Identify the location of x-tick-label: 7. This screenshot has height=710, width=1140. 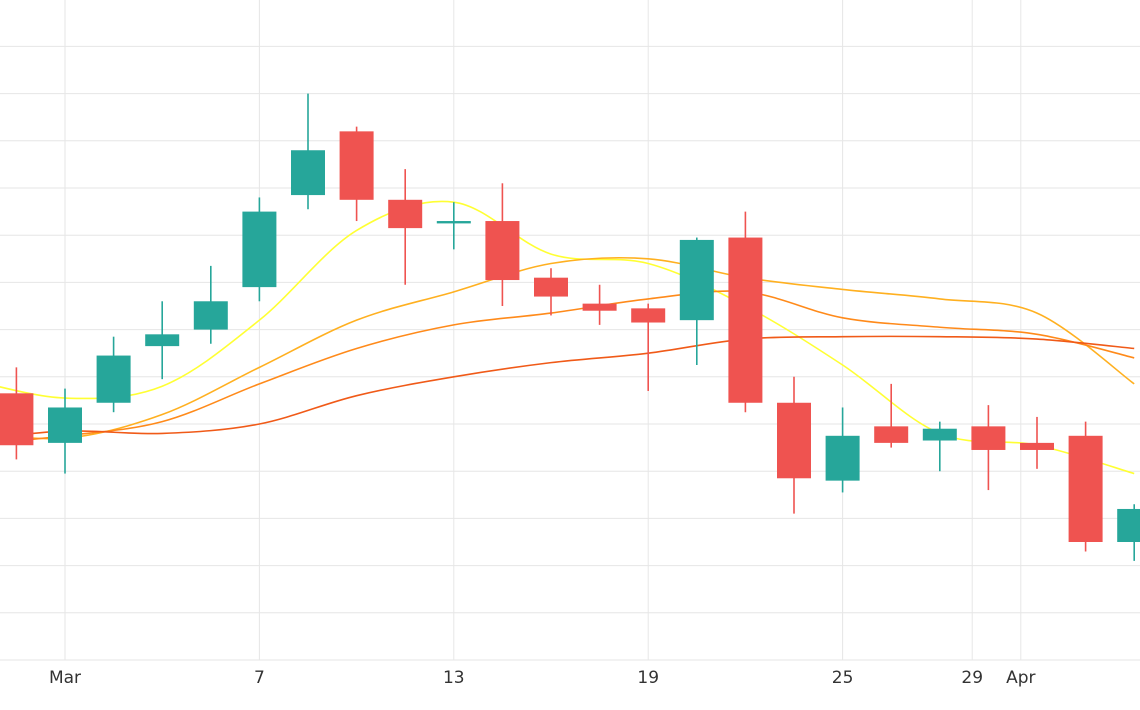
(259, 678).